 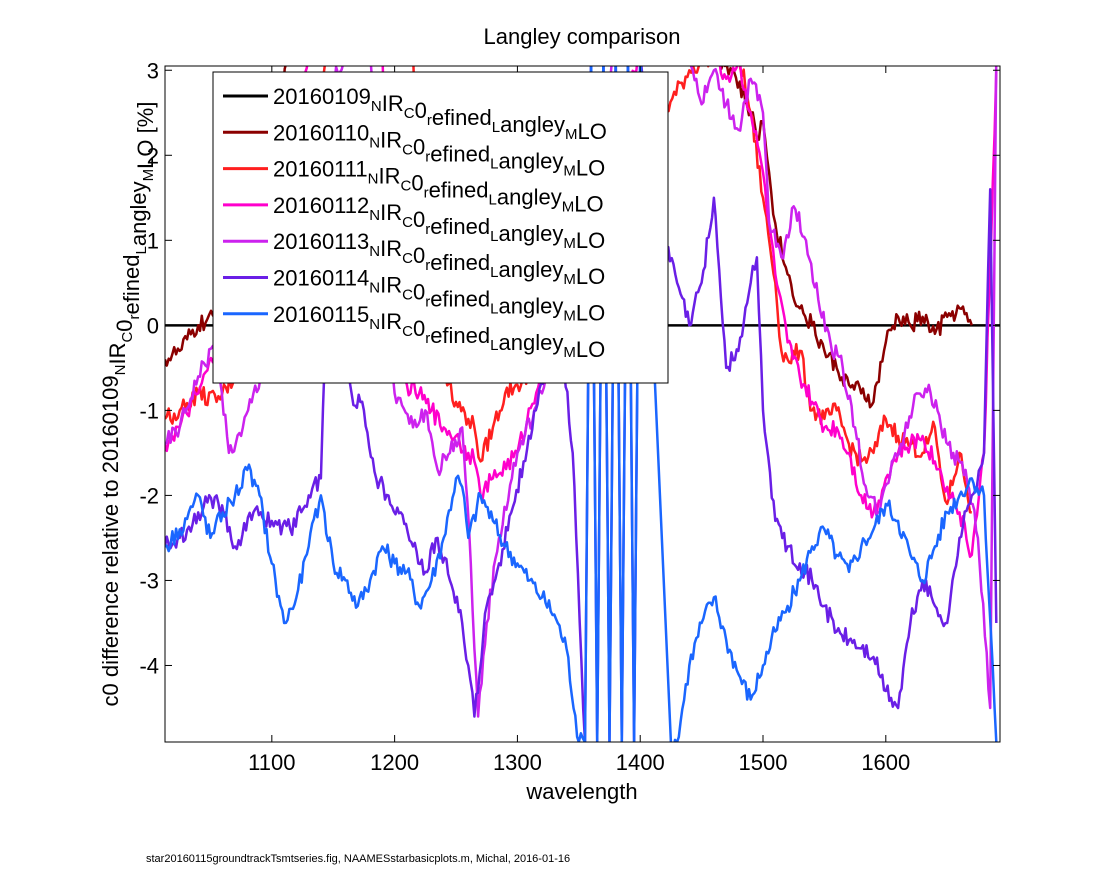 I want to click on legend-box, so click(x=440, y=227).